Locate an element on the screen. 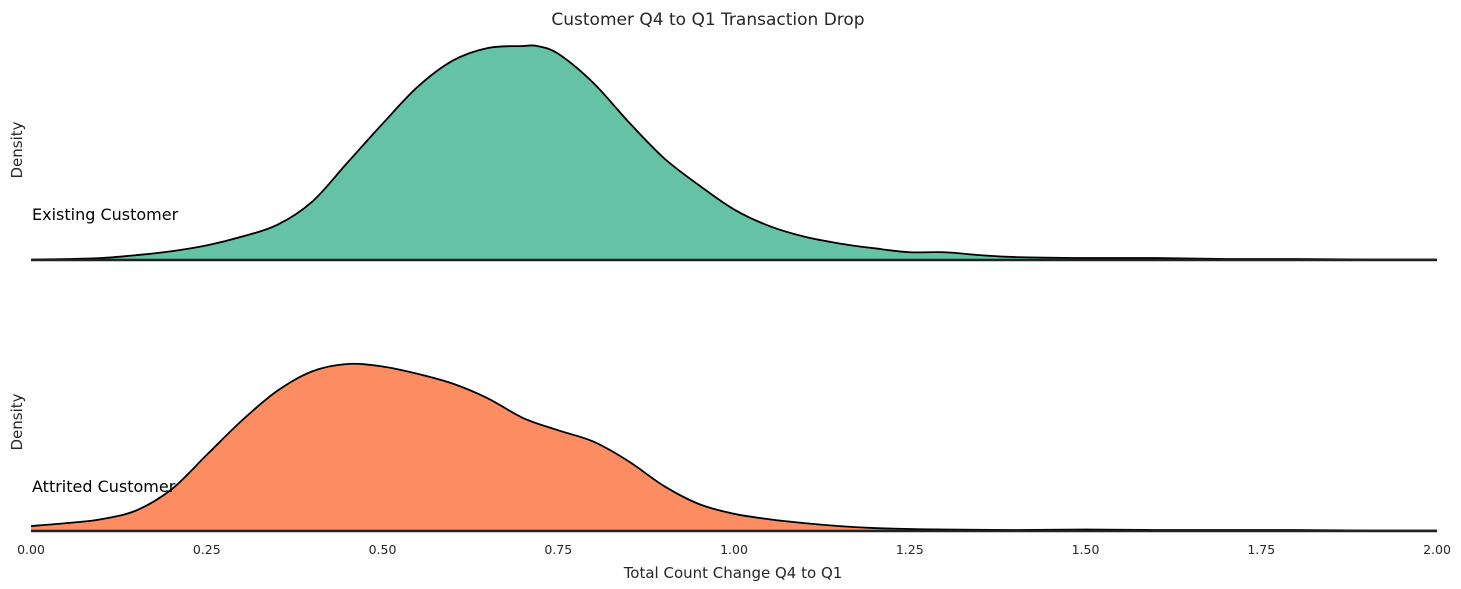  x-tick-label: 1.00 is located at coordinates (734, 549).